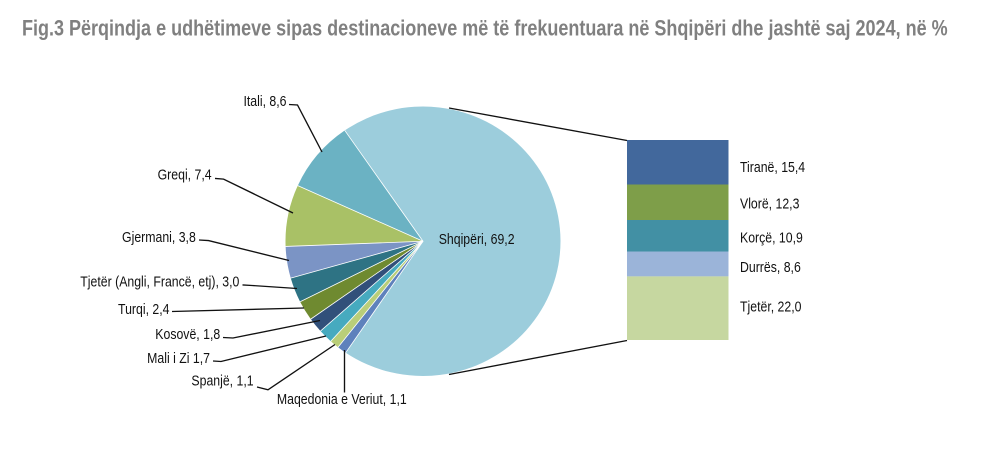  Describe the element at coordinates (159, 237) in the screenshot. I see `svg-text: Gjermani, 3,8` at that location.